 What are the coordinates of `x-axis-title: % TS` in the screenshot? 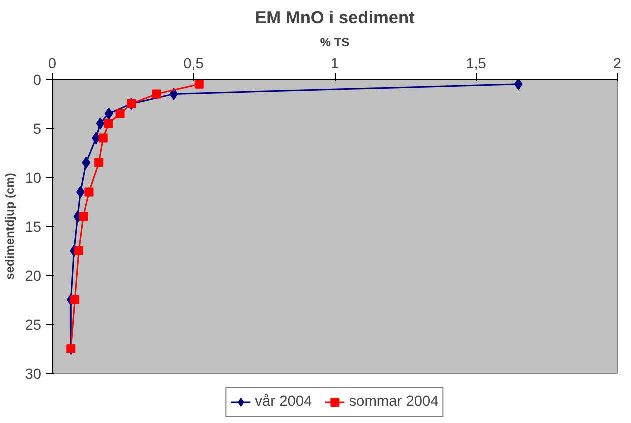 It's located at (335, 43).